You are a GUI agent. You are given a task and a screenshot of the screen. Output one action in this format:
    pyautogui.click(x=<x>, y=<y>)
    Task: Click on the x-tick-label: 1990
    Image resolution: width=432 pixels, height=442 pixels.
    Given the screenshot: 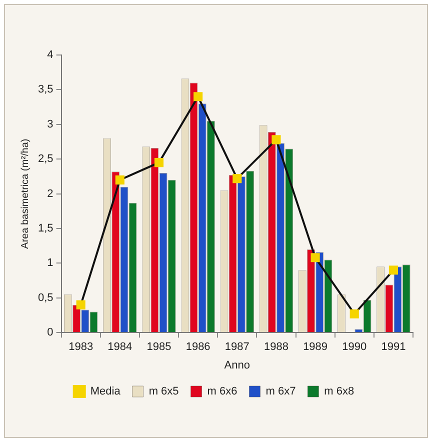 What is the action you would take?
    pyautogui.click(x=354, y=347)
    